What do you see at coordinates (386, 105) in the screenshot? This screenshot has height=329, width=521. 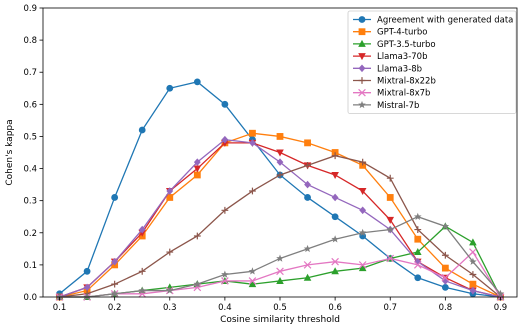 I see `legend-item: Mistral-7b` at bounding box center [386, 105].